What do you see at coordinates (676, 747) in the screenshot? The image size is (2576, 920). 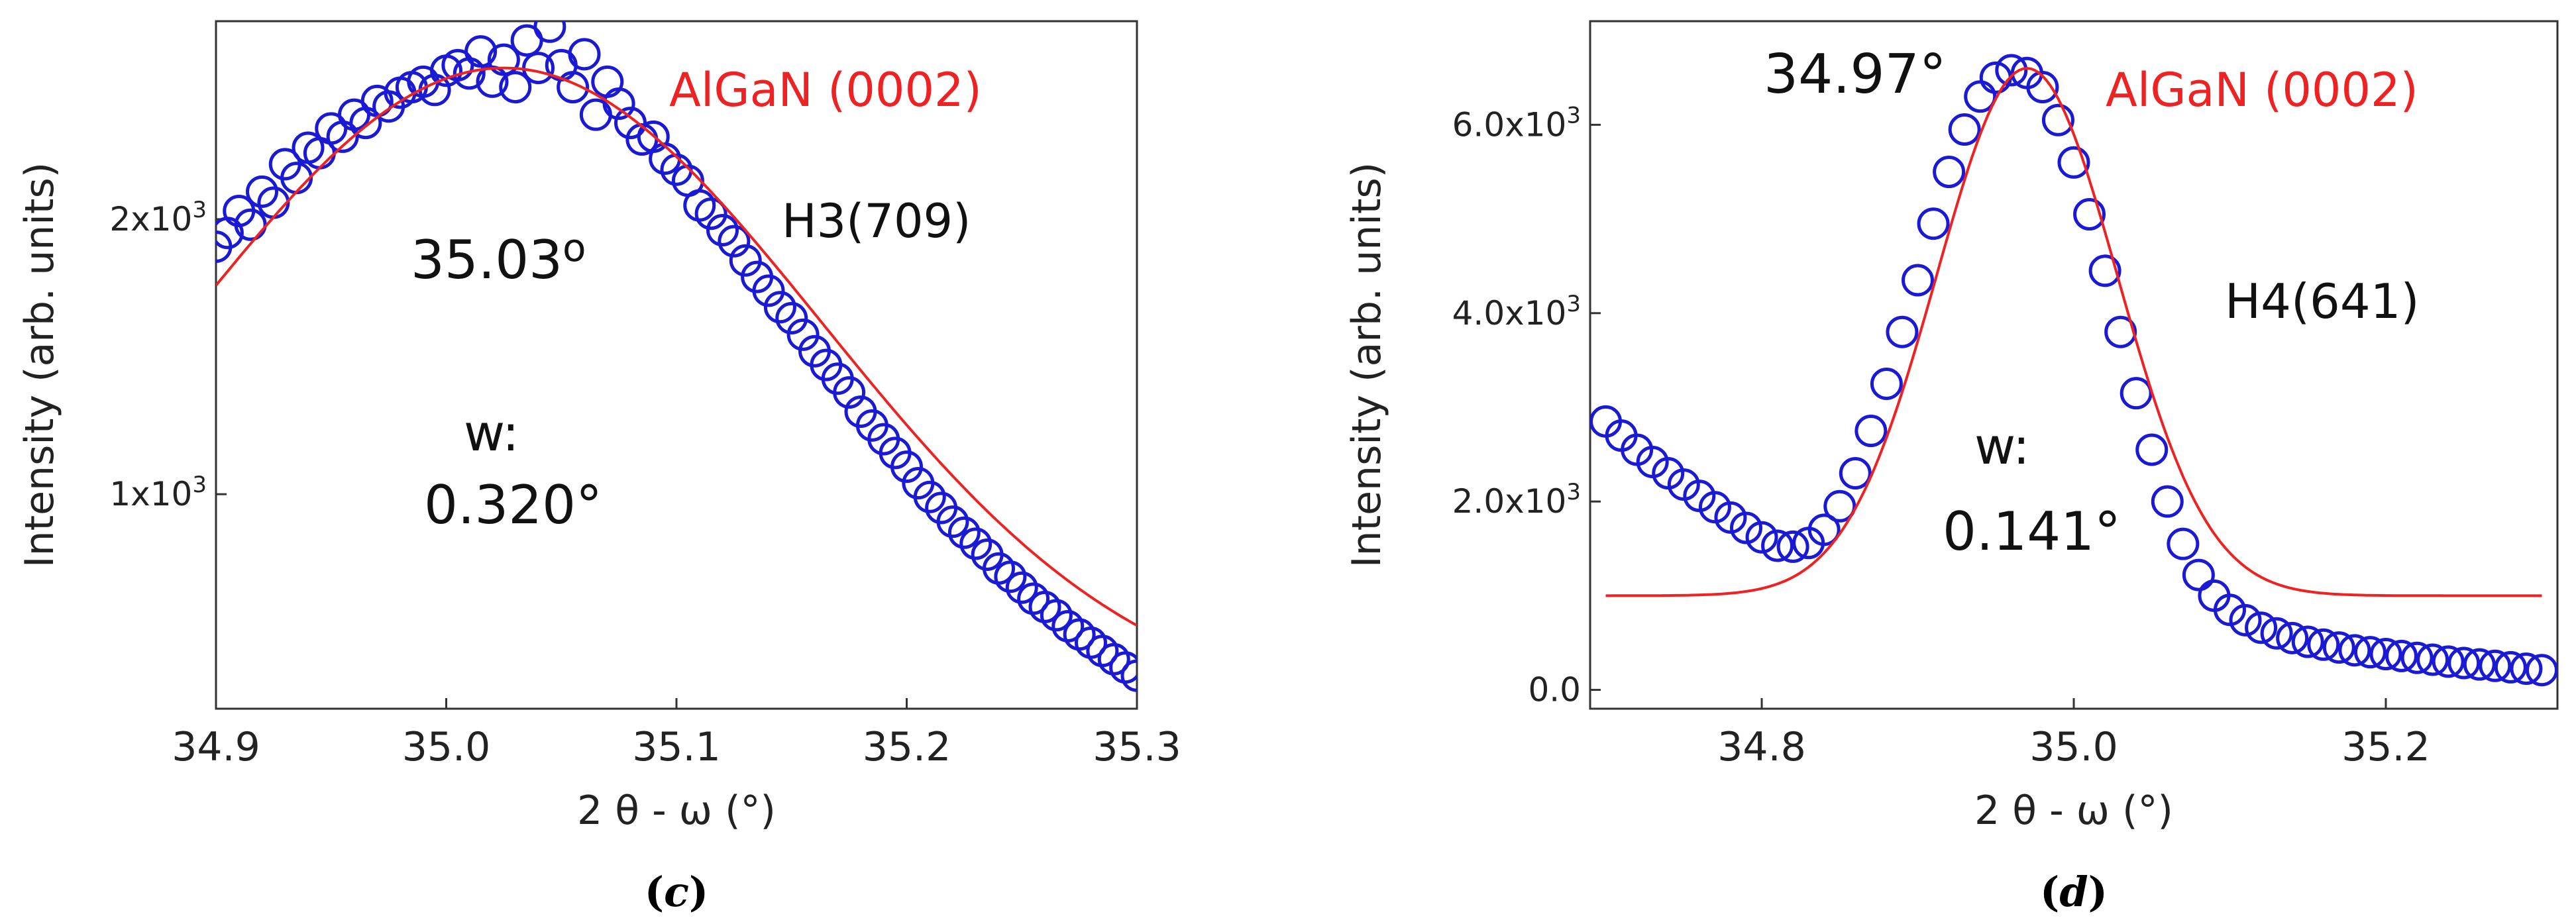 I see `x-tick-label-c: 35.1` at bounding box center [676, 747].